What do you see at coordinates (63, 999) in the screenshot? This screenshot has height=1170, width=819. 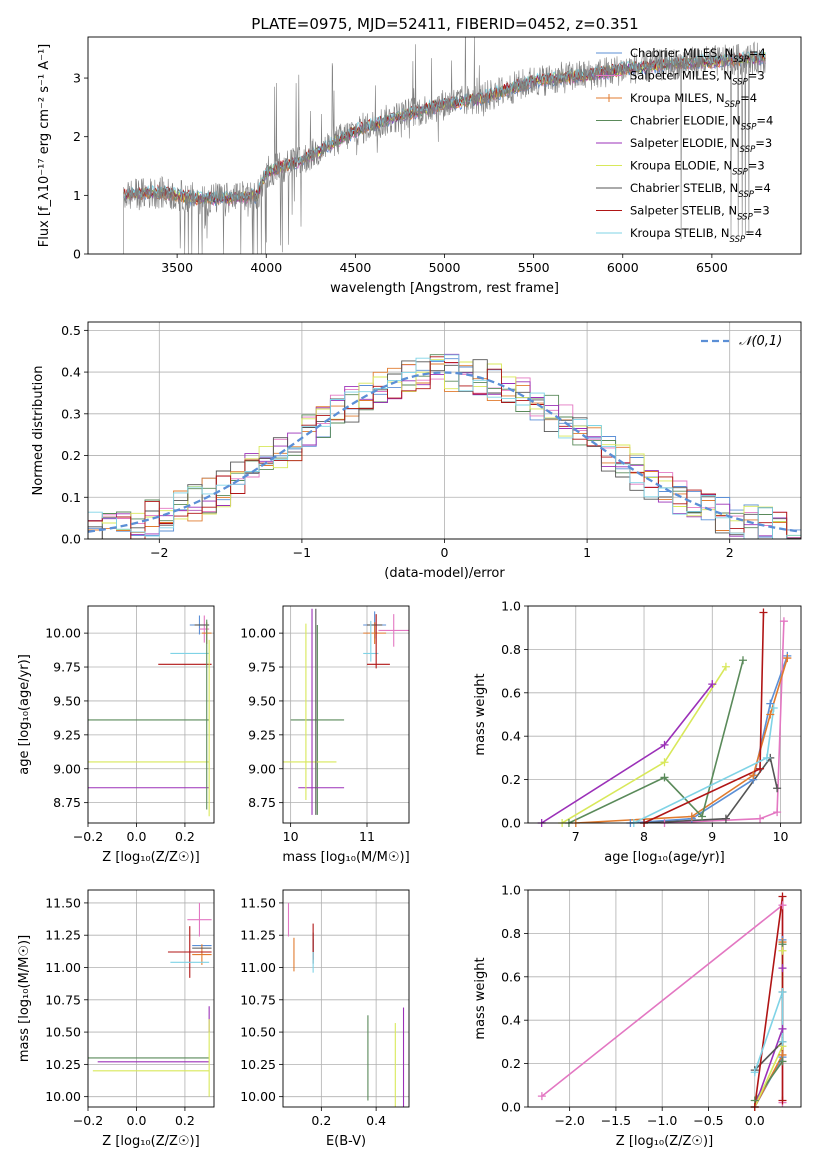 I see `y-tick-label: 10.75` at bounding box center [63, 999].